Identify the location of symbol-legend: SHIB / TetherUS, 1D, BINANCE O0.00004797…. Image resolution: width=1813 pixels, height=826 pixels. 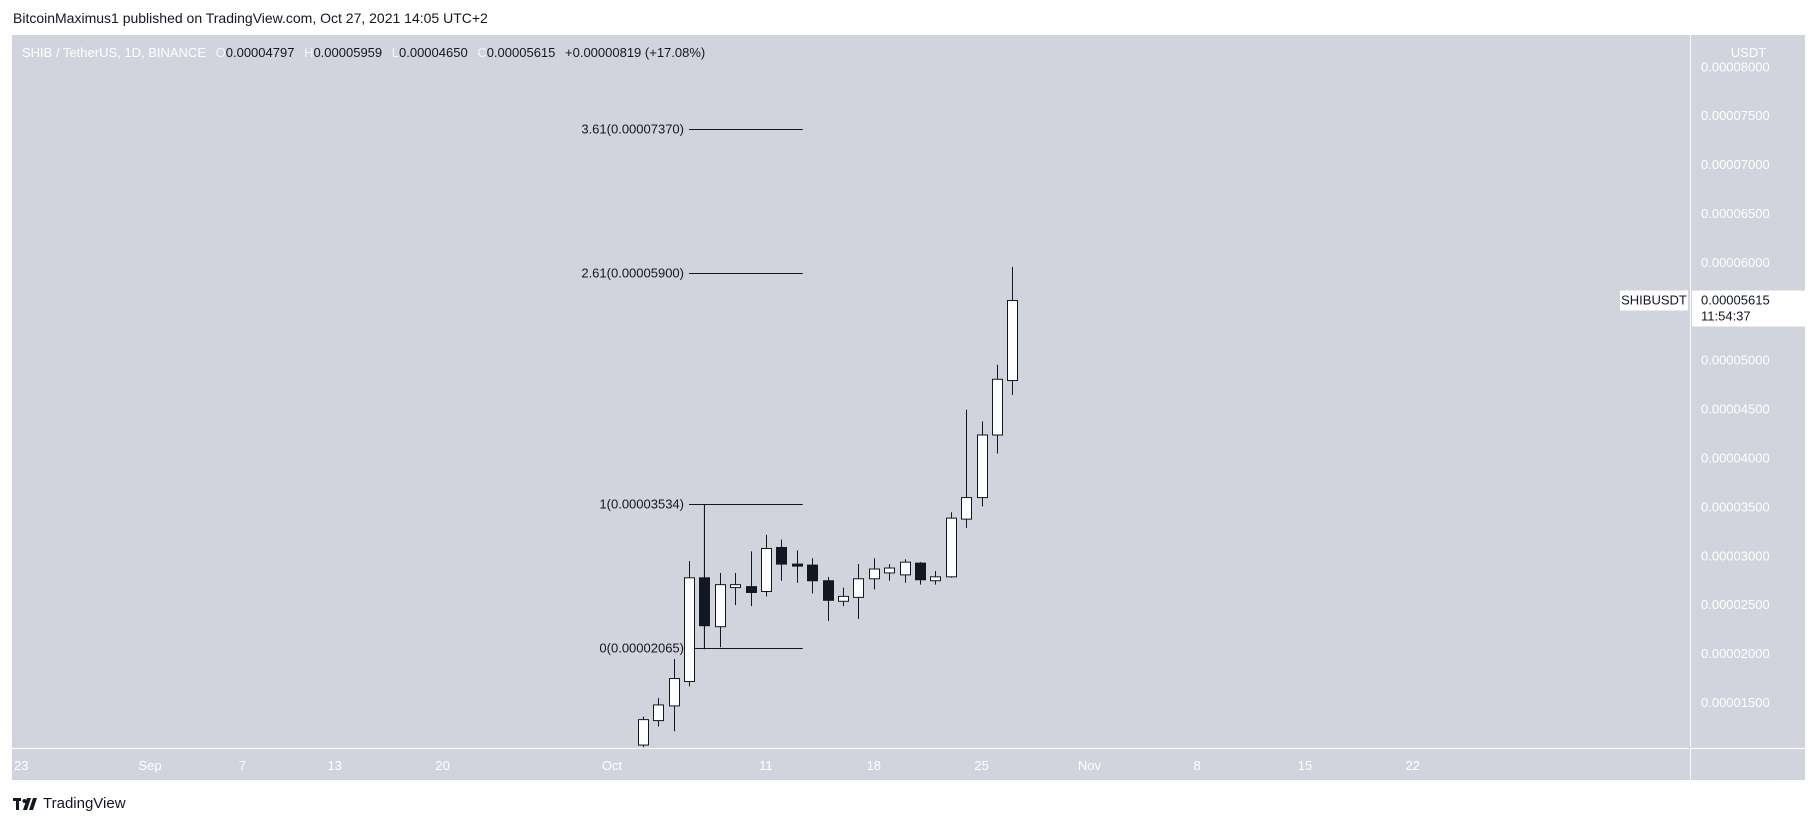
(363, 52).